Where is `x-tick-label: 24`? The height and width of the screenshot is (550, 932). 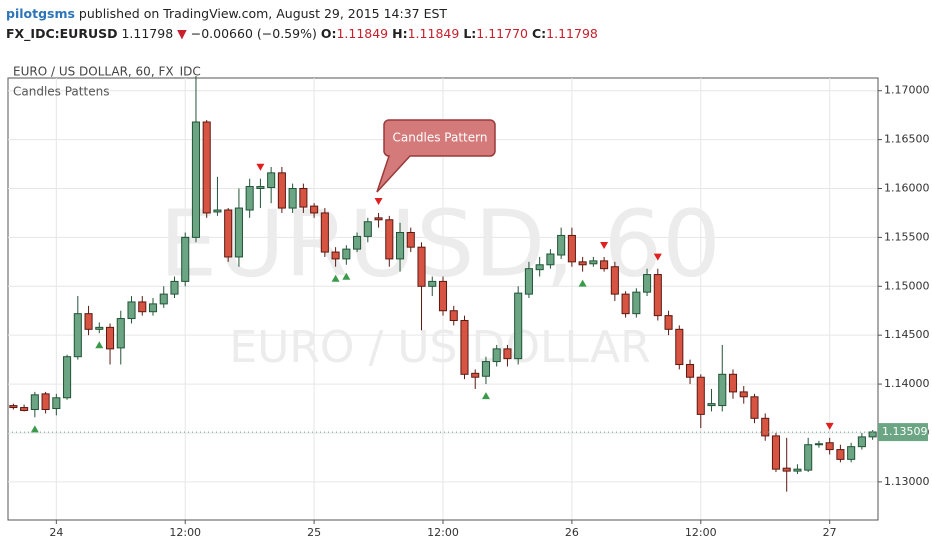
x-tick-label: 24 is located at coordinates (56, 532).